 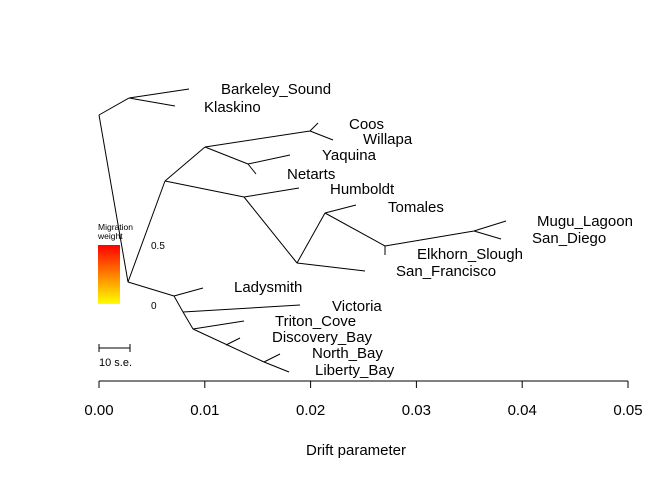 What do you see at coordinates (232, 107) in the screenshot?
I see `tip-label-klaskino: Klaskino` at bounding box center [232, 107].